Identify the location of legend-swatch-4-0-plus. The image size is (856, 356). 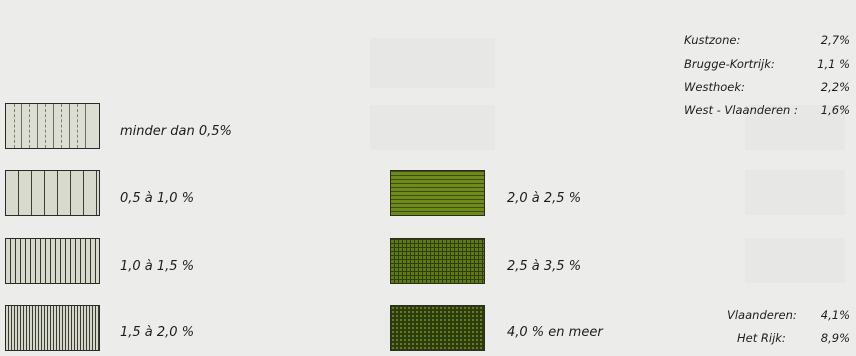
(437, 328).